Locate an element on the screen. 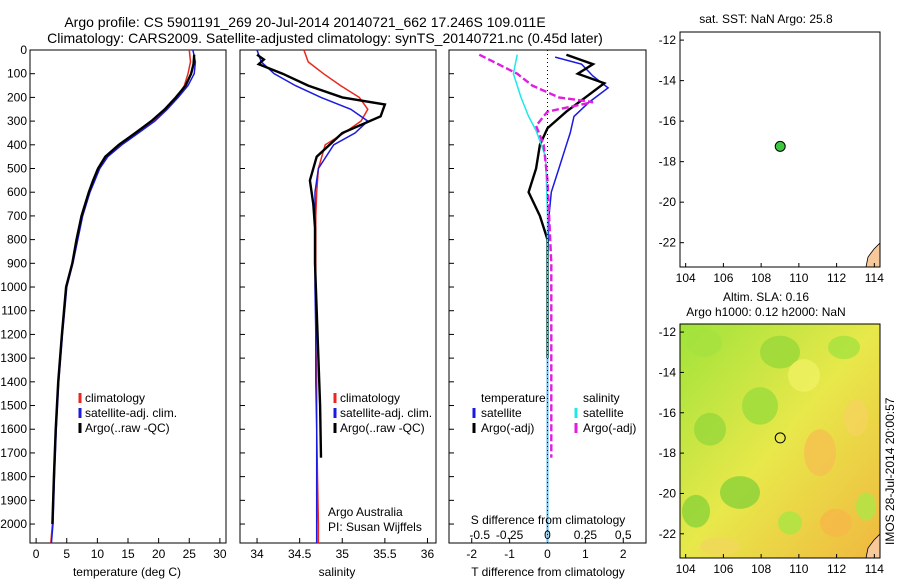  sst_map-xtick-label: 114 is located at coordinates (874, 278).